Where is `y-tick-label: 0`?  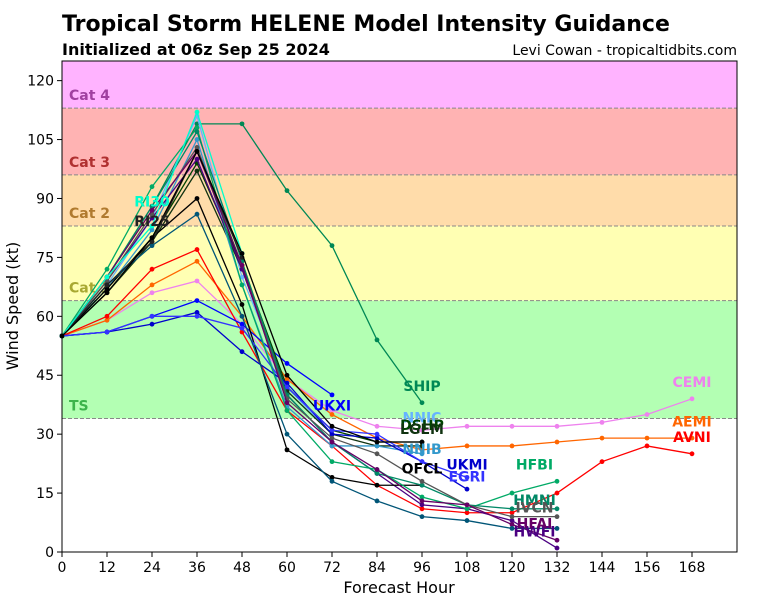 y-tick-label: 0 is located at coordinates (49, 553).